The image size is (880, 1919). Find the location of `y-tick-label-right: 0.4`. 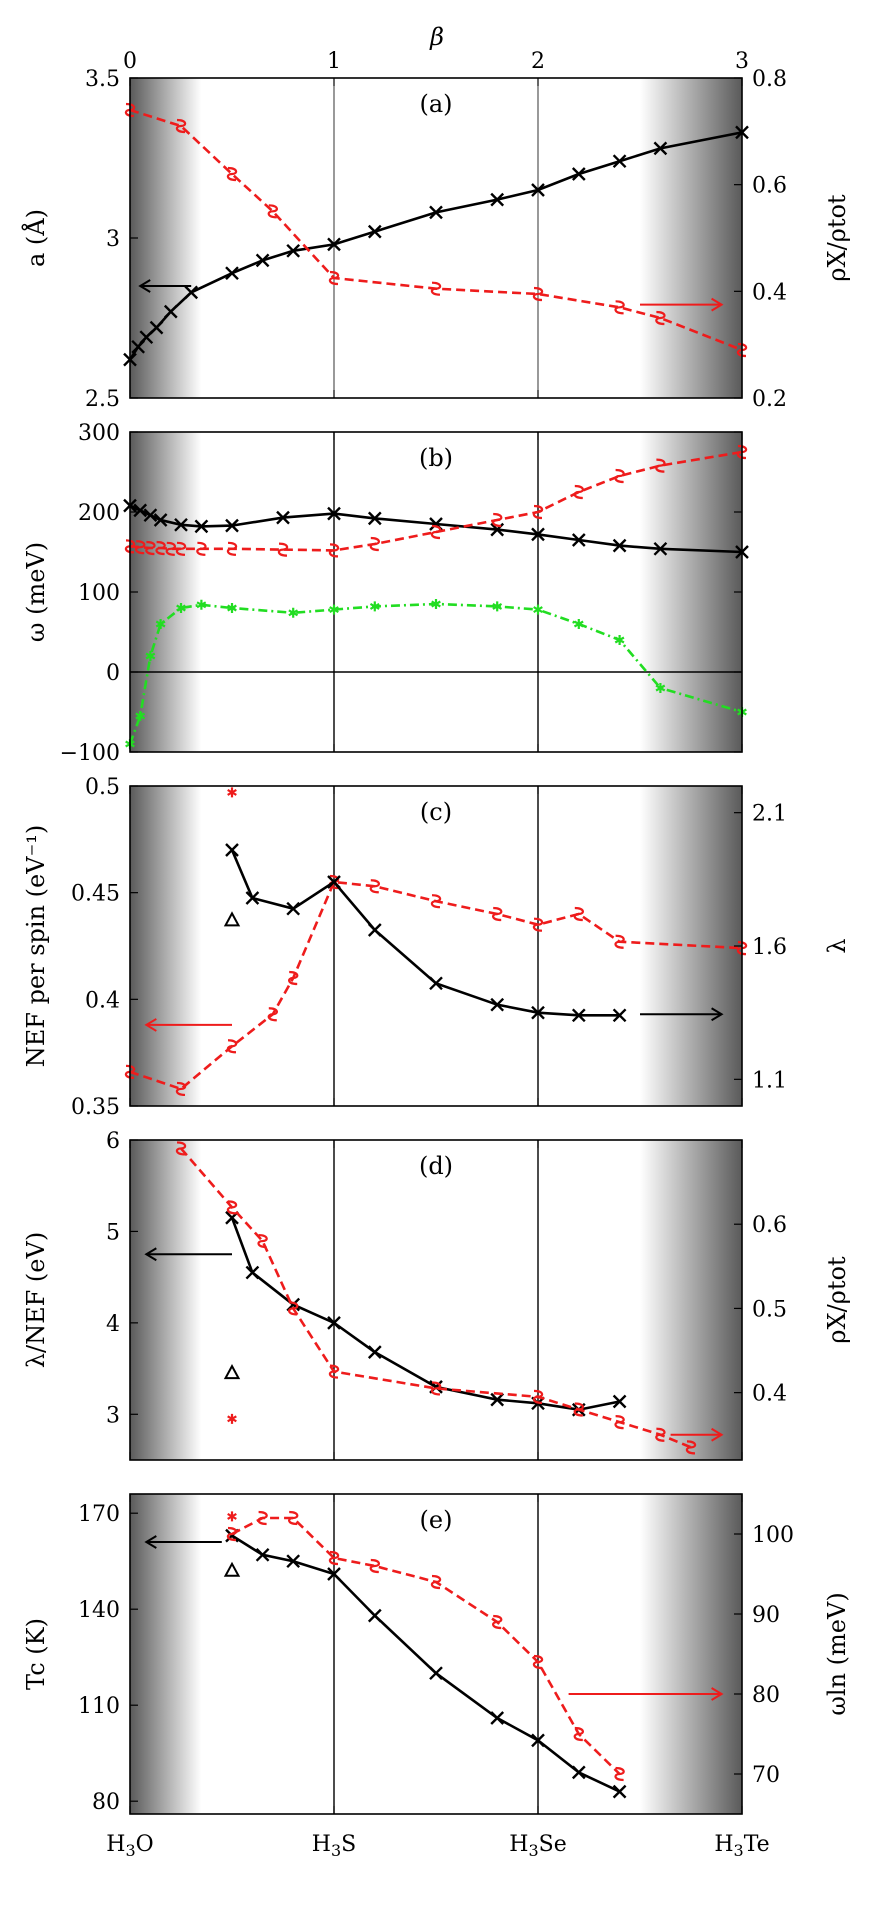

y-tick-label-right: 0.4 is located at coordinates (769, 292).